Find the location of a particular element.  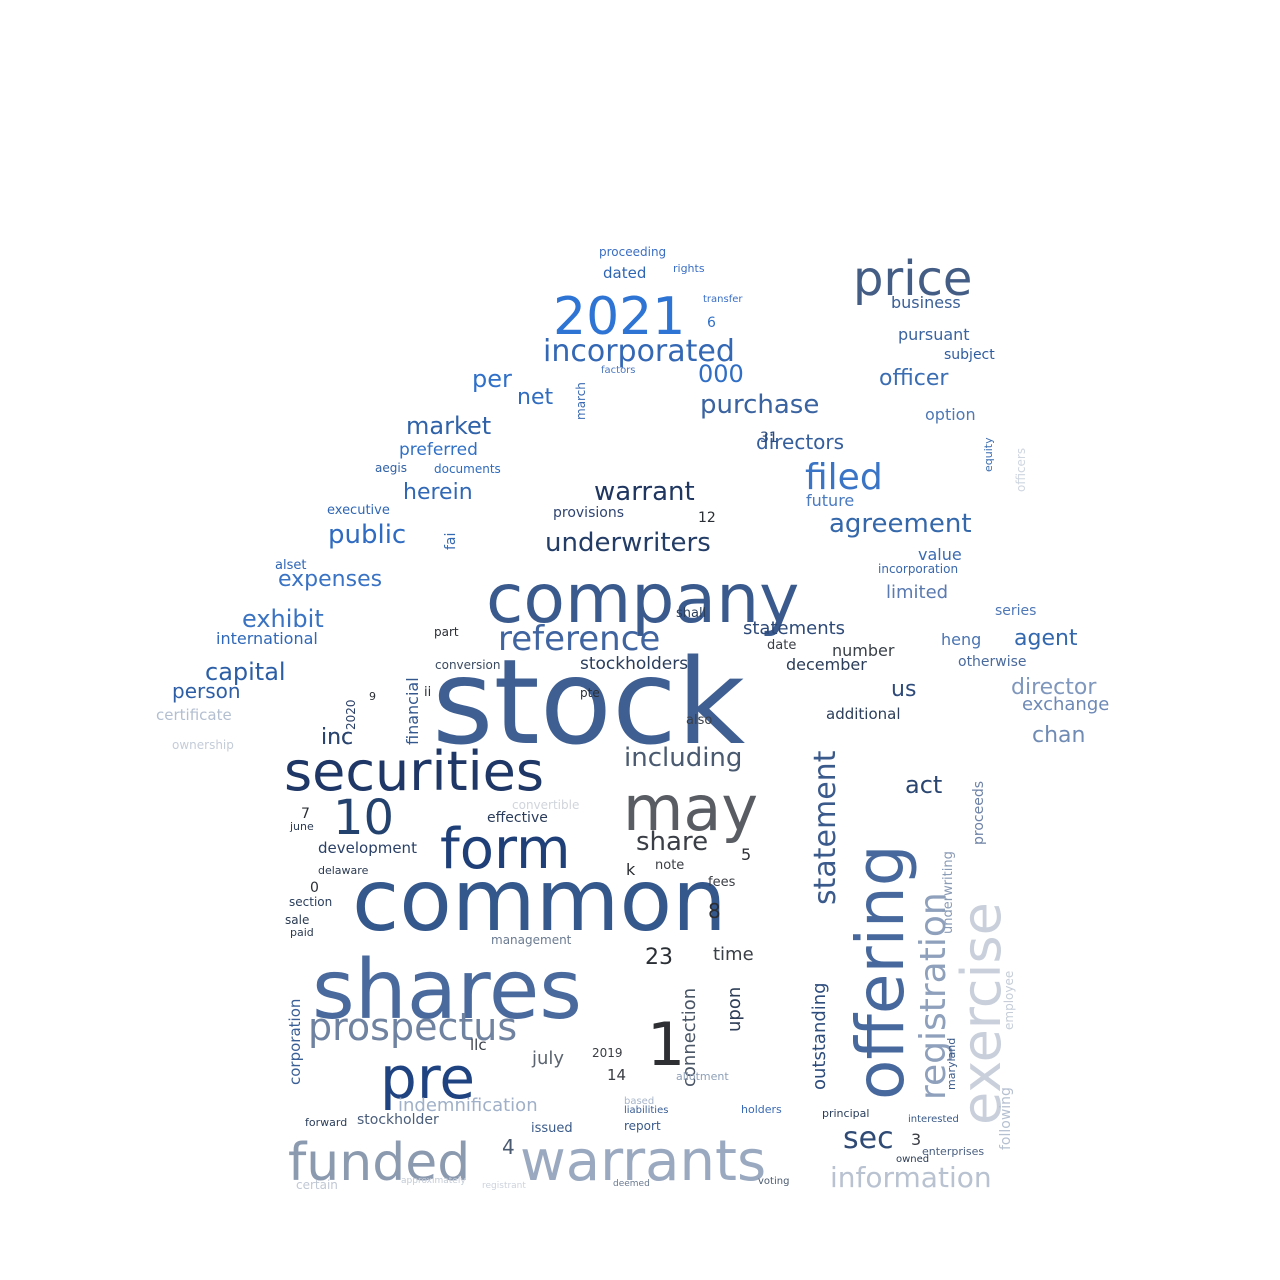

cloud-word: prospectus is located at coordinates (412, 1027).